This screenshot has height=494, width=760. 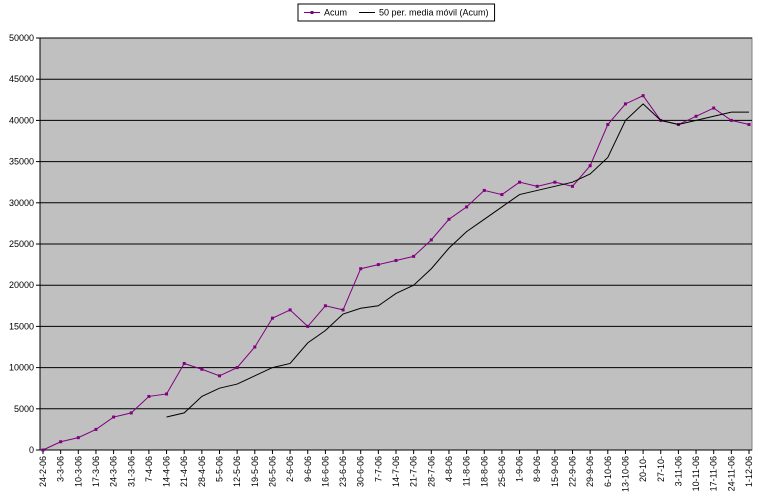 What do you see at coordinates (114, 471) in the screenshot?
I see `x-tick-label: 24-3-06` at bounding box center [114, 471].